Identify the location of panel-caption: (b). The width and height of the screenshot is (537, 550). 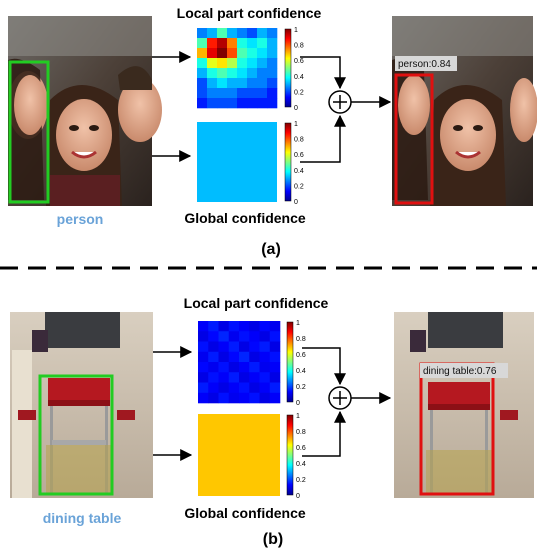
(273, 539).